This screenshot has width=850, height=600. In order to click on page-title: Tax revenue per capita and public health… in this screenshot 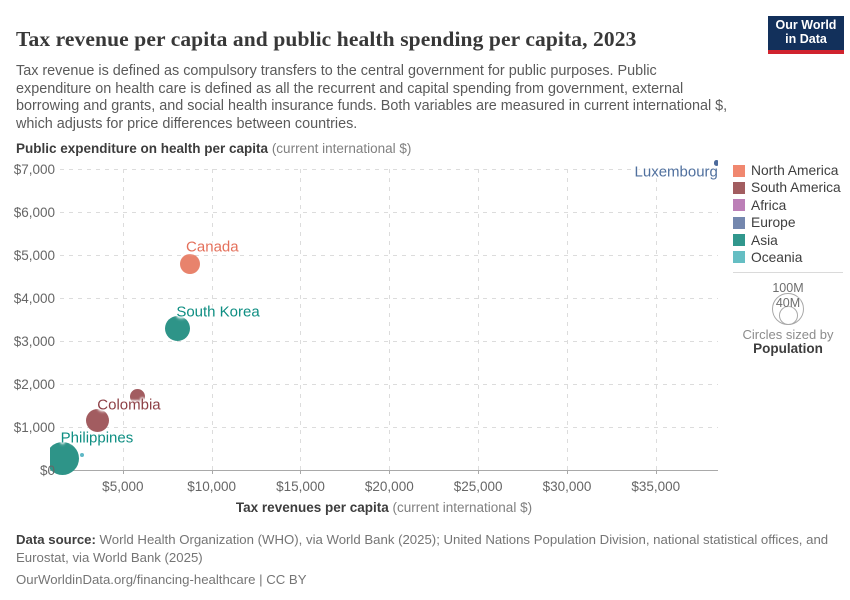, I will do `click(326, 39)`.